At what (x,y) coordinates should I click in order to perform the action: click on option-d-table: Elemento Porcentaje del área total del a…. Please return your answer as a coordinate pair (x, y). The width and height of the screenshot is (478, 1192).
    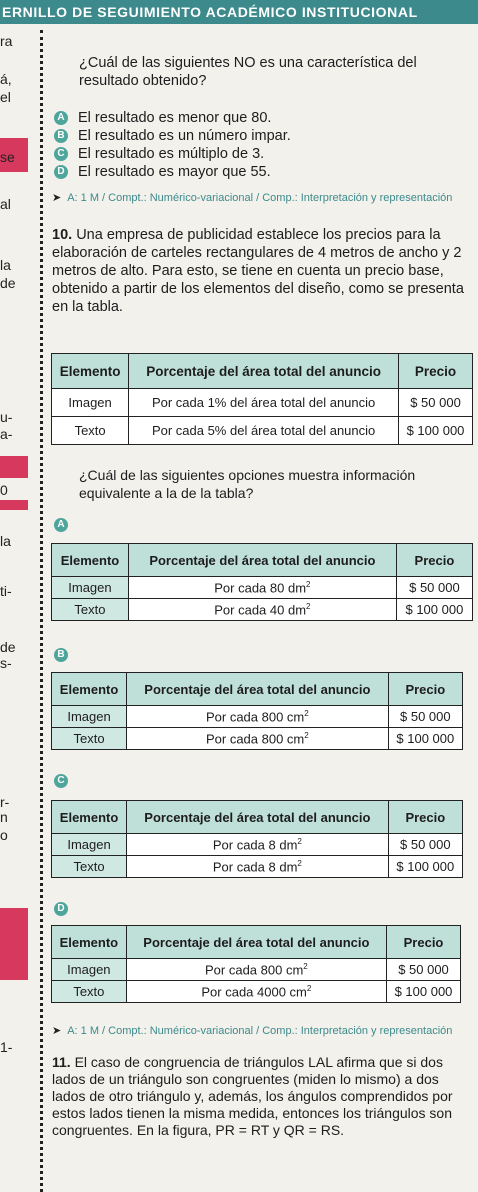
    Looking at the image, I should click on (256, 964).